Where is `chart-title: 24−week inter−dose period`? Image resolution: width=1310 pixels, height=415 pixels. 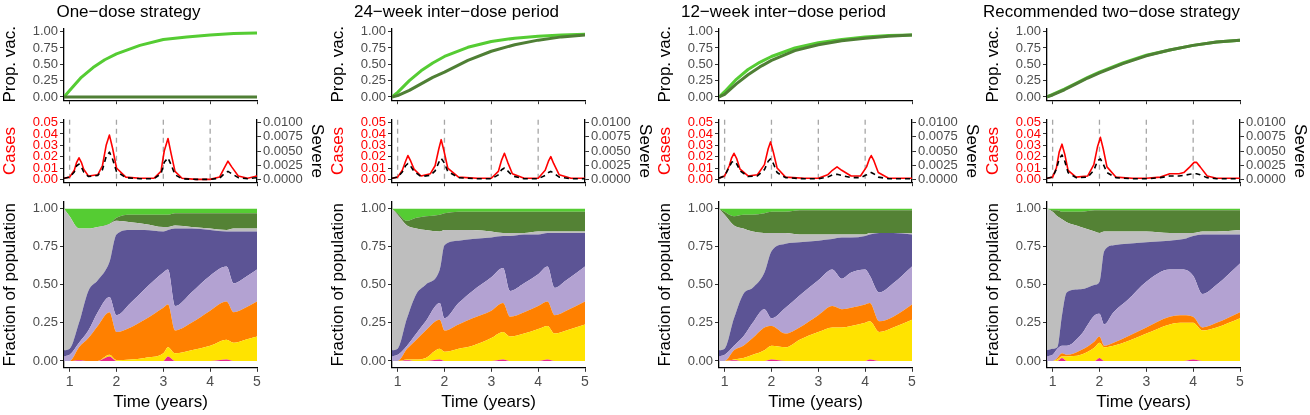
chart-title: 24−week inter−dose period is located at coordinates (456, 11).